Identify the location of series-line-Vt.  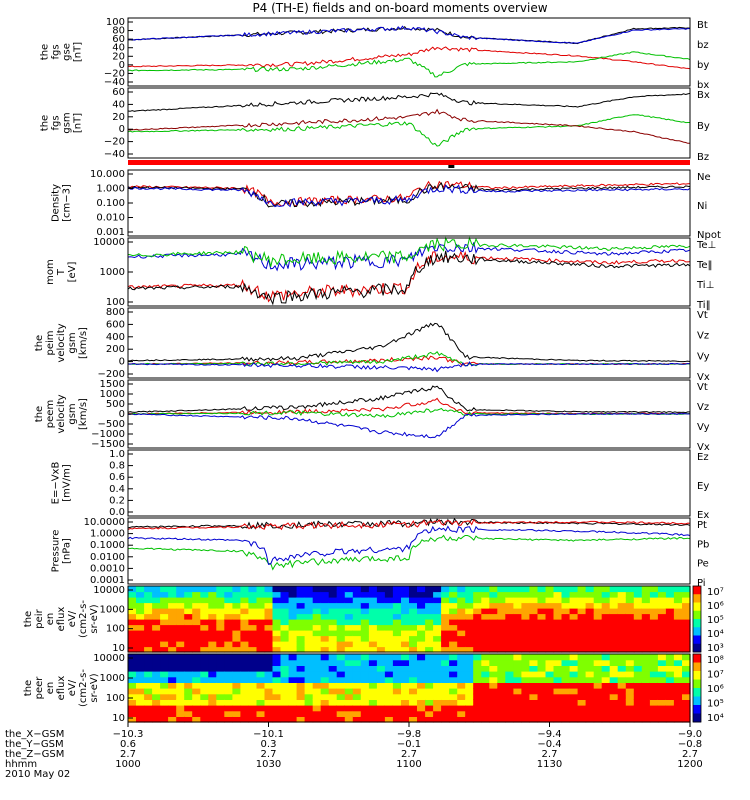
(409, 342).